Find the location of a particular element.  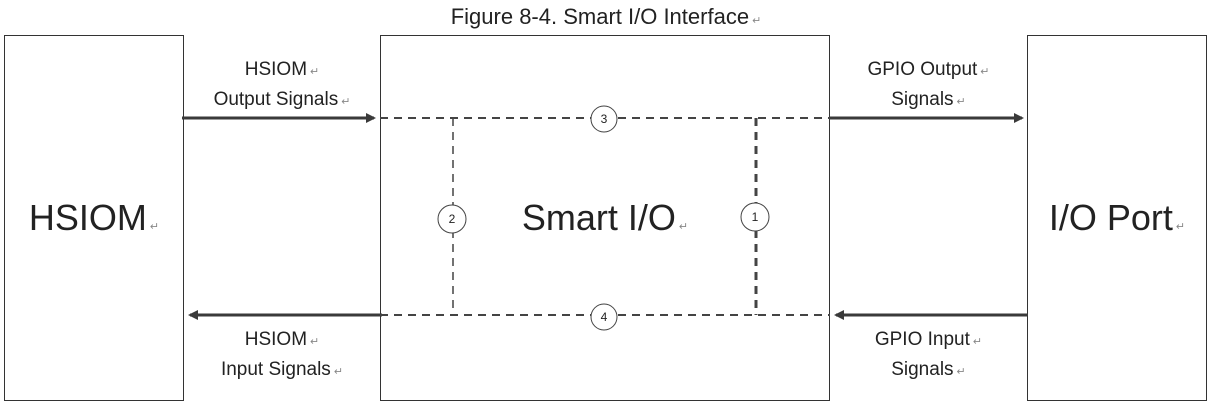

path-3-number: 3 is located at coordinates (604, 119).